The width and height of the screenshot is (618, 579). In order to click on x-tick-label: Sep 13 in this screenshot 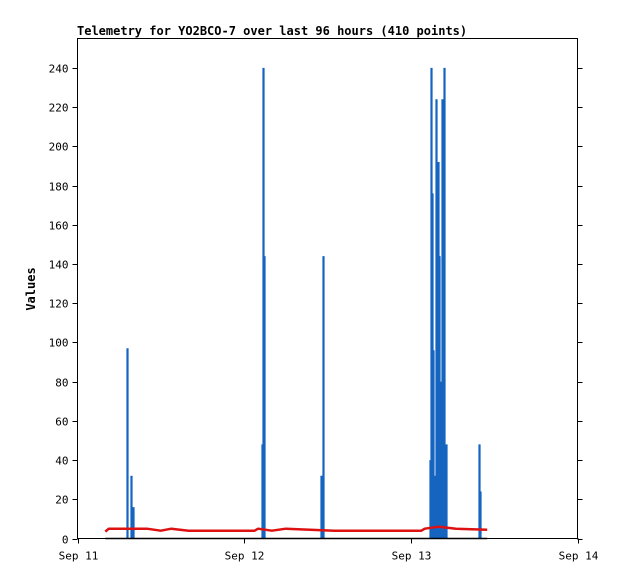, I will do `click(412, 556)`.